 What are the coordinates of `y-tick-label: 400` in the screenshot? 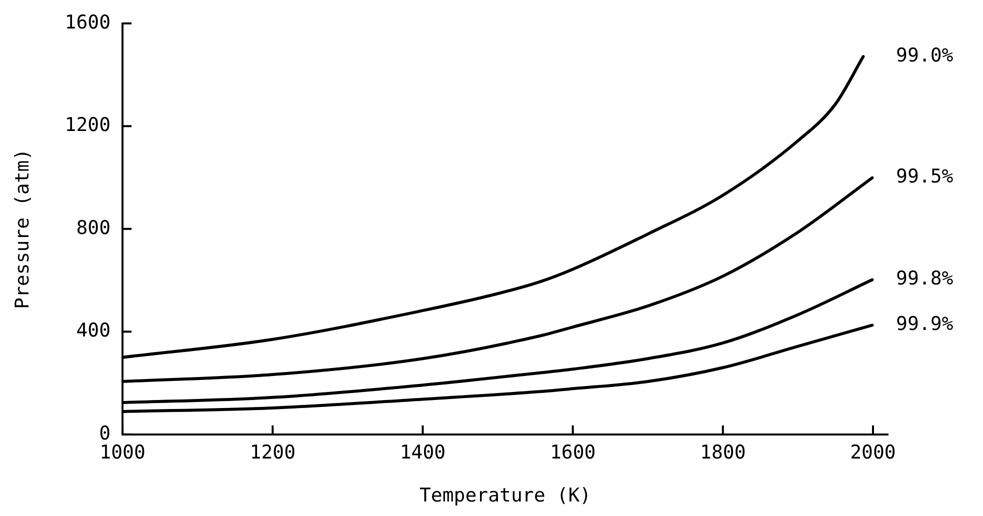 It's located at (93, 331).